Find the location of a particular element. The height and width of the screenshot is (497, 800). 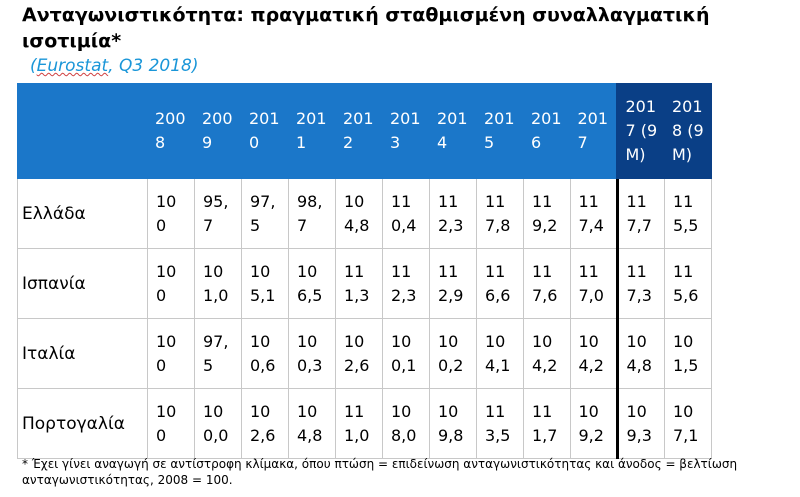

col-header-highlight: 2018 (9 M) is located at coordinates (688, 131).